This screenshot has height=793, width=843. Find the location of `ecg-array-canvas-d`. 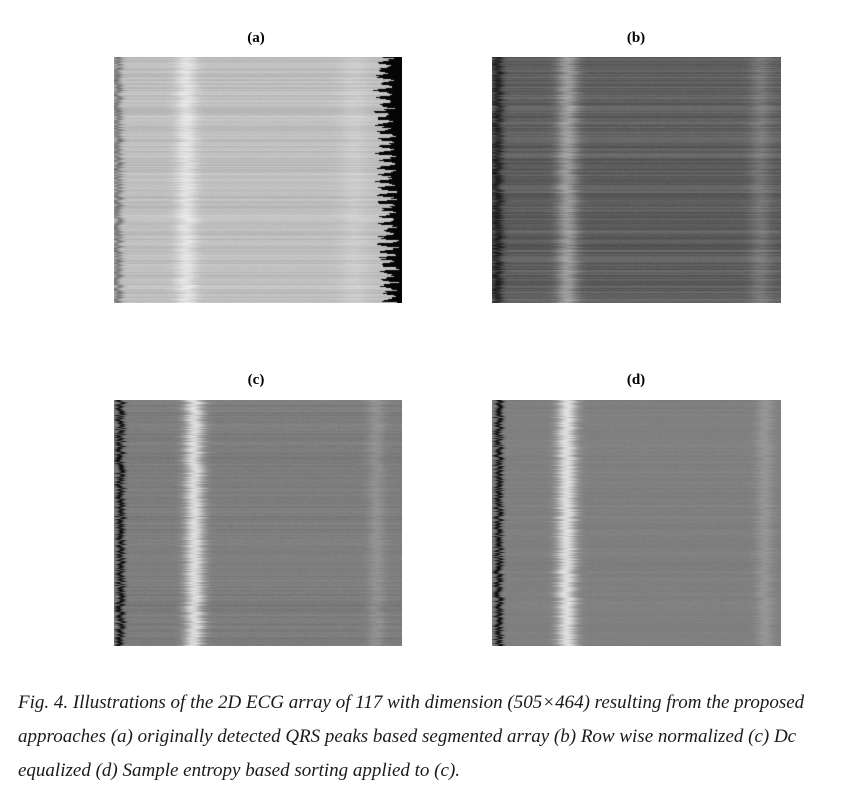

ecg-array-canvas-d is located at coordinates (636, 523).